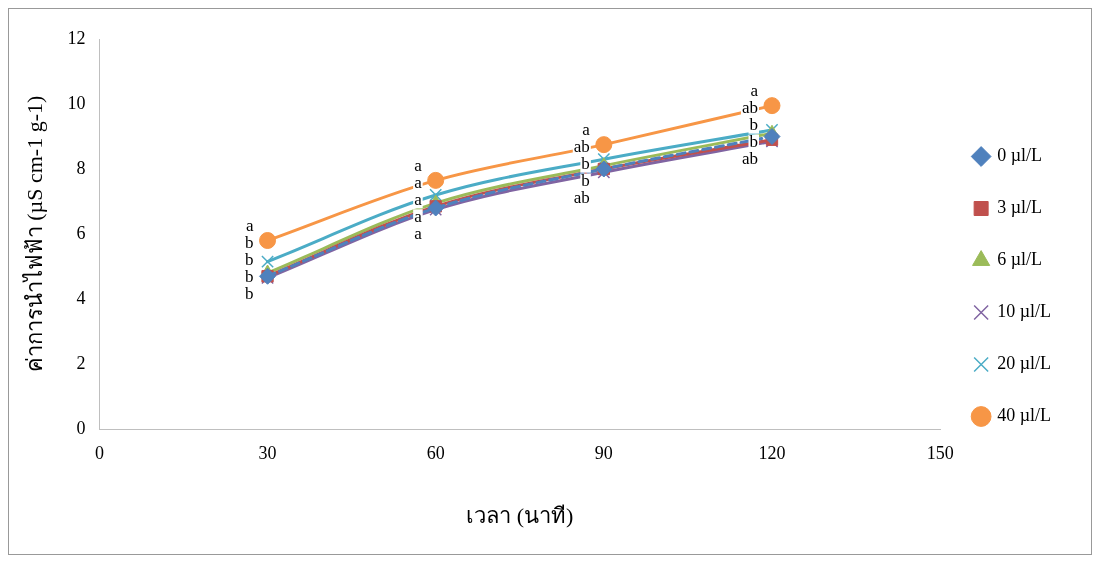 The width and height of the screenshot is (1100, 563). I want to click on x-tick-label: 0, so click(99, 452).